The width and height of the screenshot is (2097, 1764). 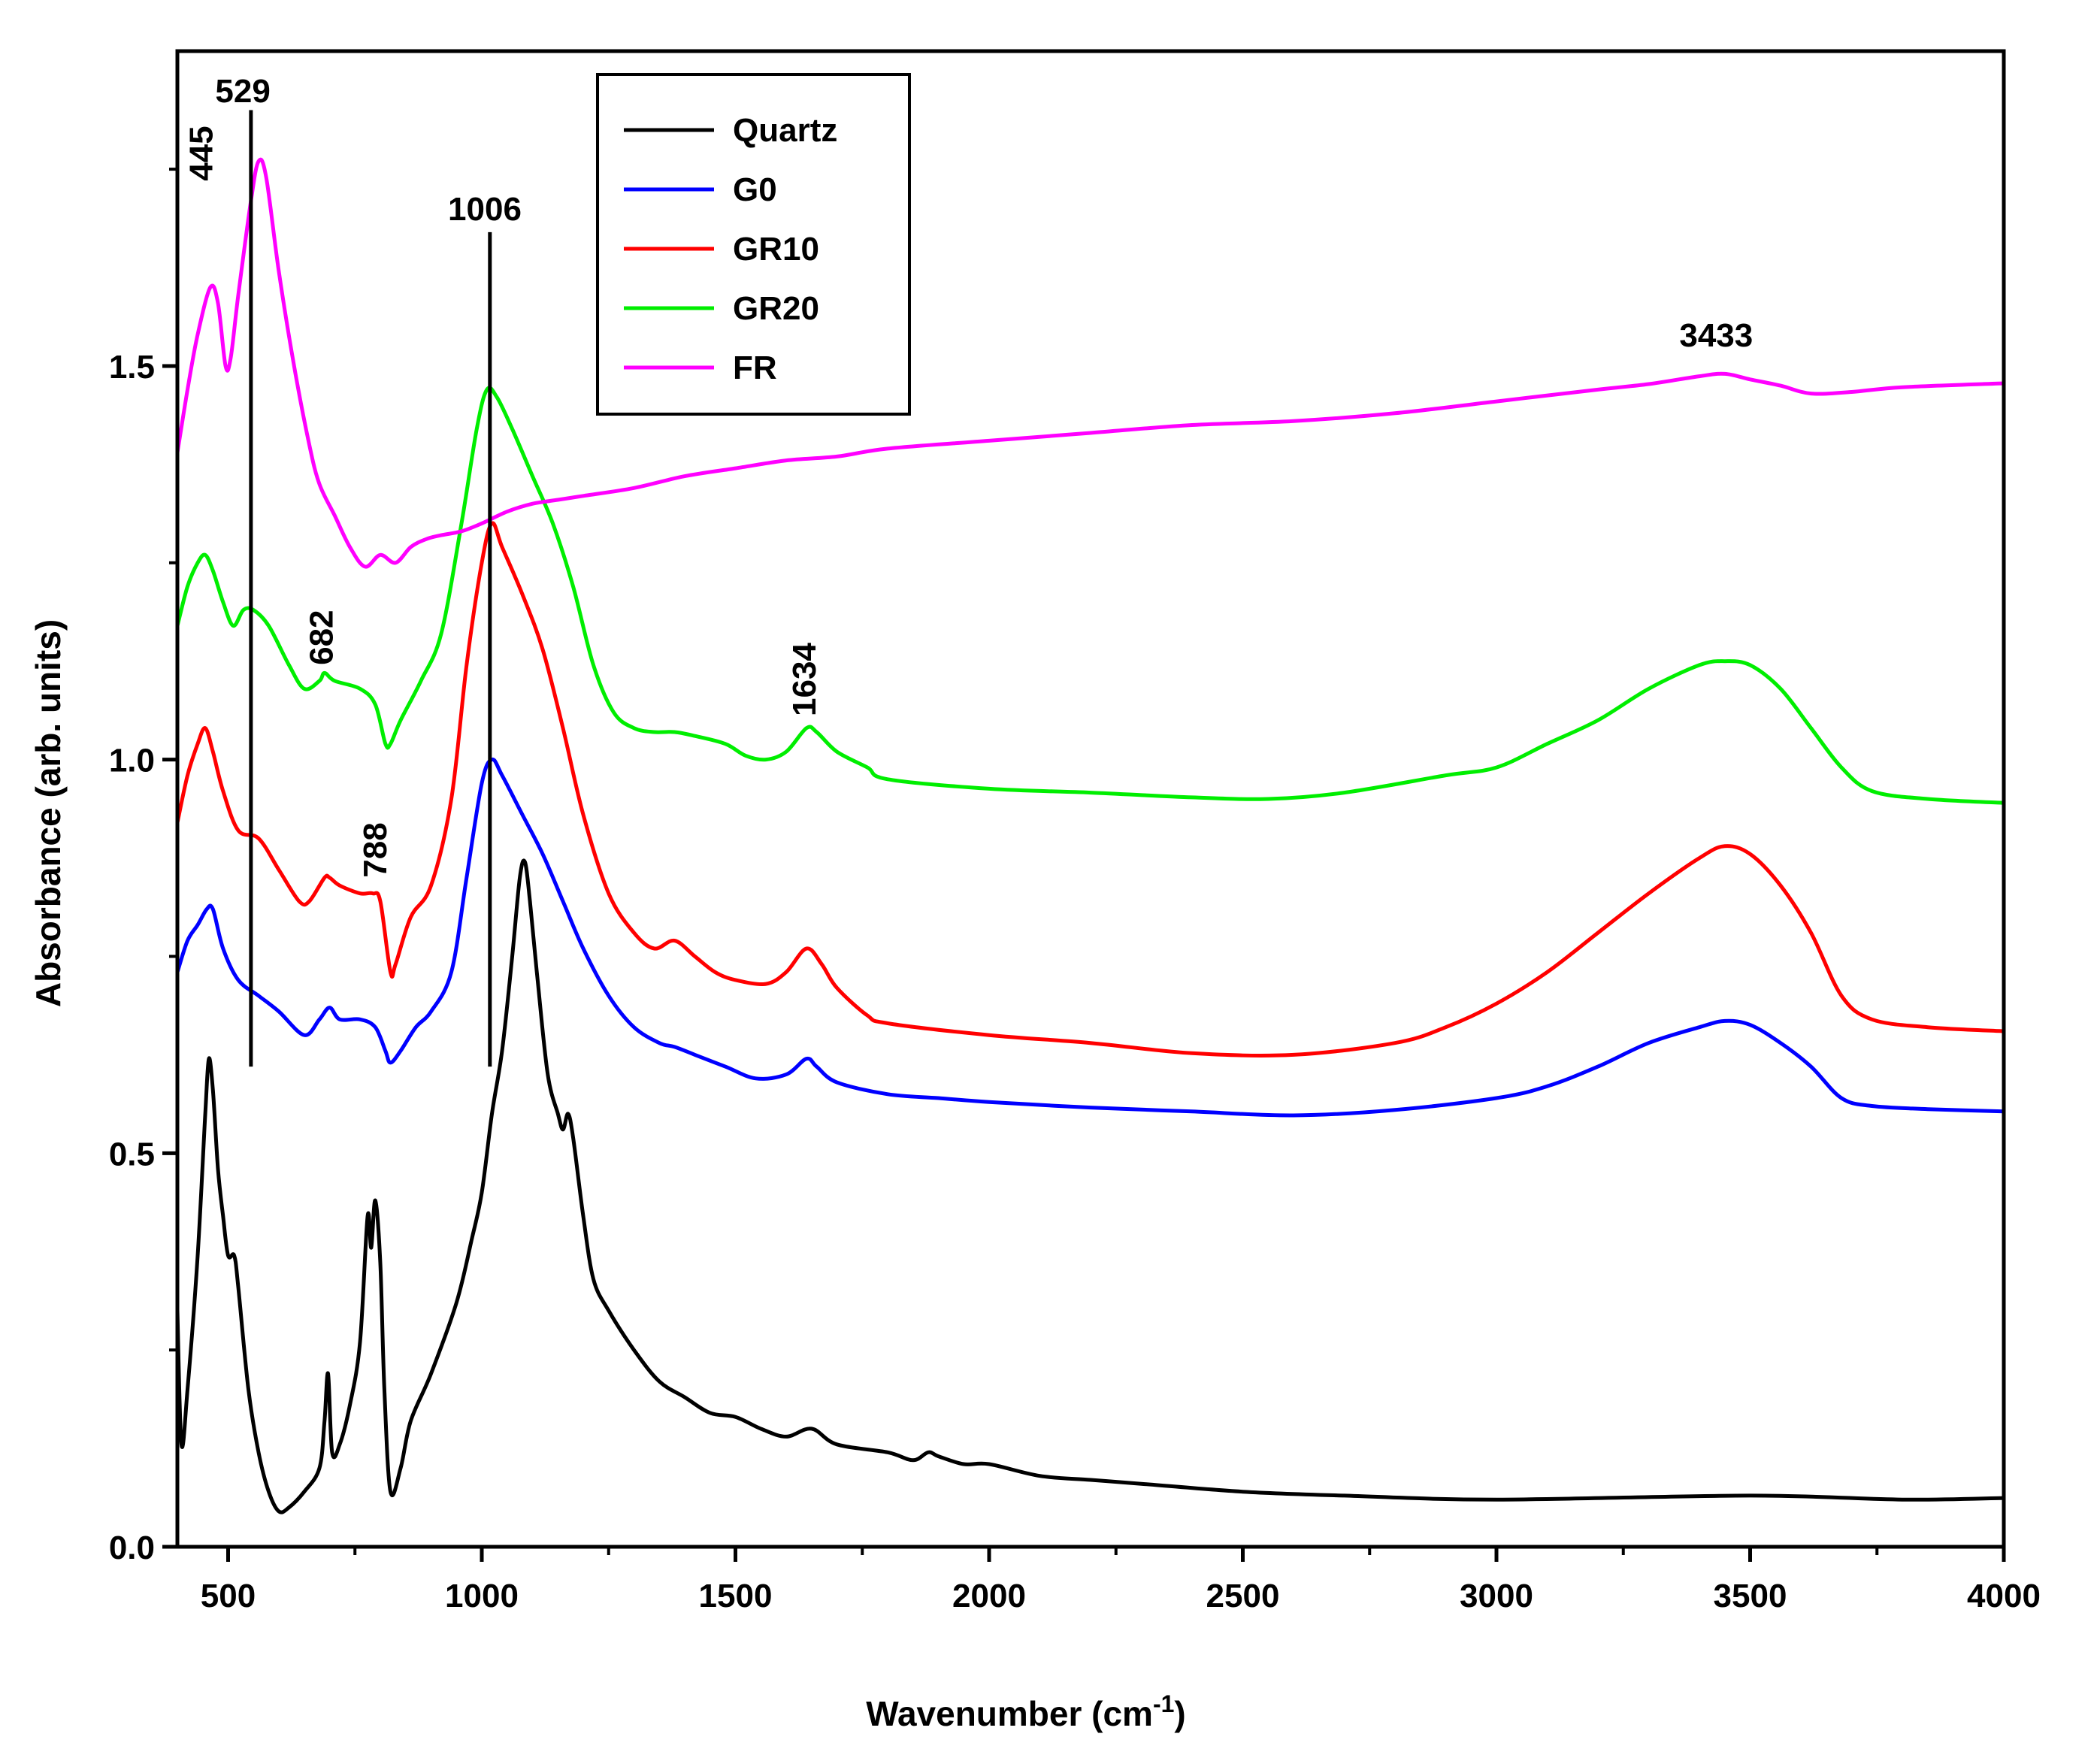 I want to click on legend-label-fr: FR, so click(x=755, y=367).